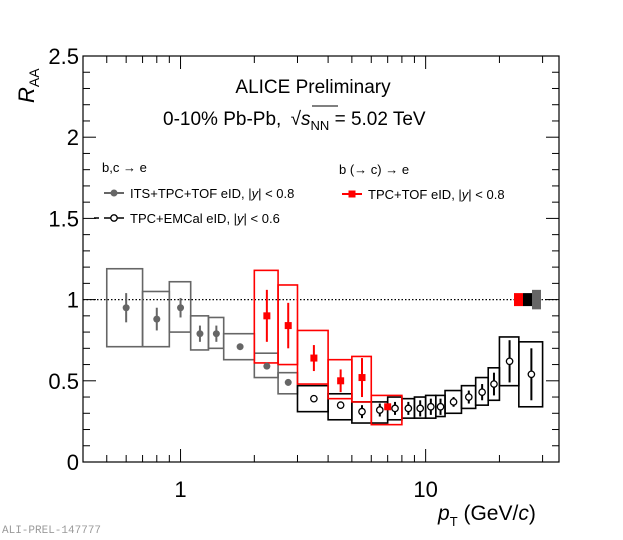 The width and height of the screenshot is (623, 540). What do you see at coordinates (425, 489) in the screenshot?
I see `x-tick-label: 10` at bounding box center [425, 489].